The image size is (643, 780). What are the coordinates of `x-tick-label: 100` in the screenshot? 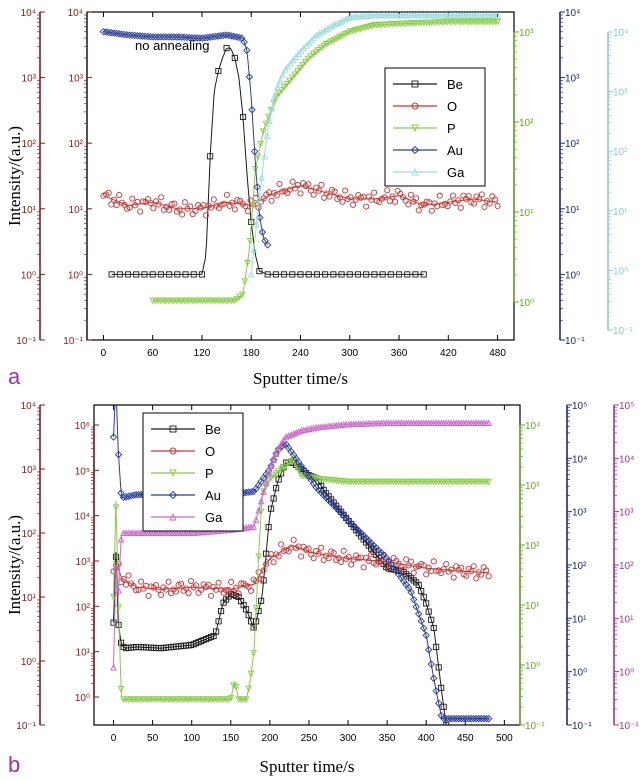 It's located at (191, 738).